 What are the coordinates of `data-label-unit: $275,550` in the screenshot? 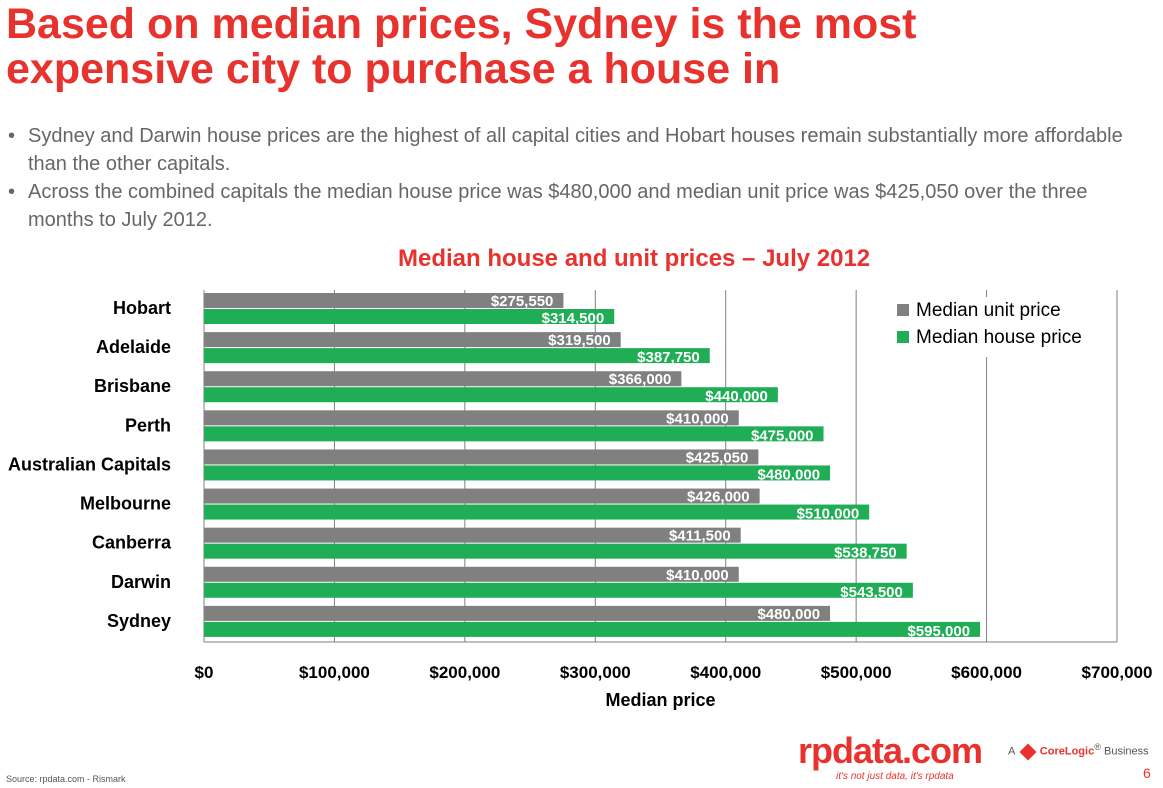 It's located at (522, 301).